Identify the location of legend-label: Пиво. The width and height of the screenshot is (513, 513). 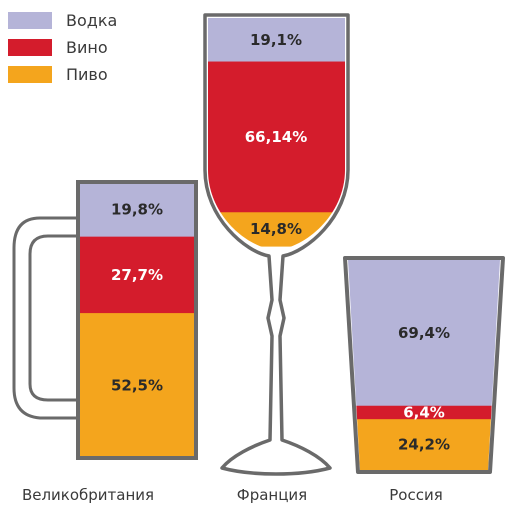
(87, 74).